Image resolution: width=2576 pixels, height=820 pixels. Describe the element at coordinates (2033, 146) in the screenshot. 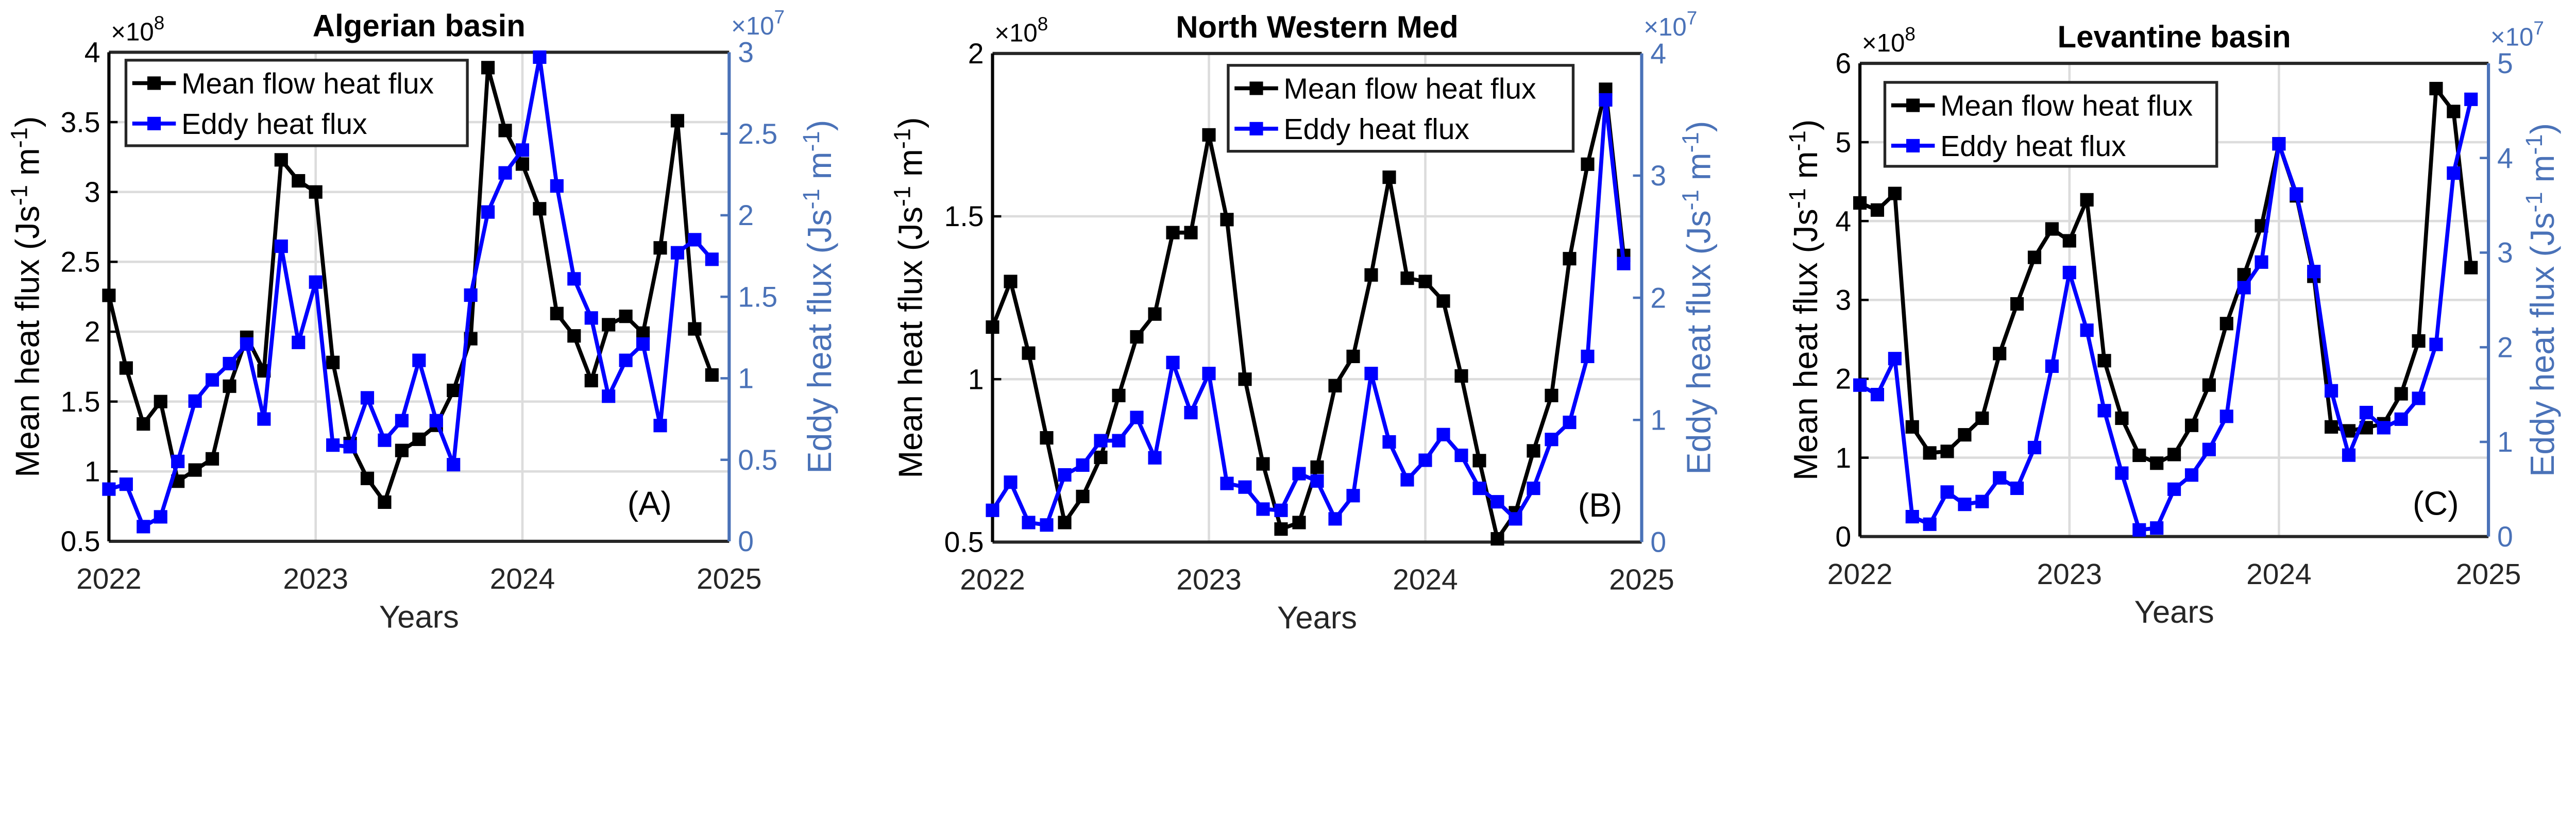

I see `legend-label: Eddy heat flux` at that location.